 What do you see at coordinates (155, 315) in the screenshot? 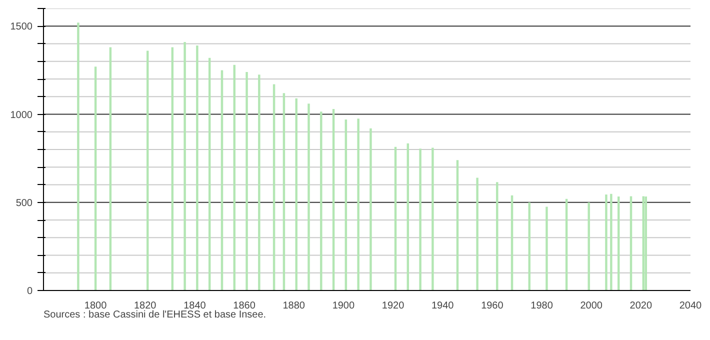
I see `source-note: Sources : base Cassini de l'EHESS et base Insee.` at bounding box center [155, 315].